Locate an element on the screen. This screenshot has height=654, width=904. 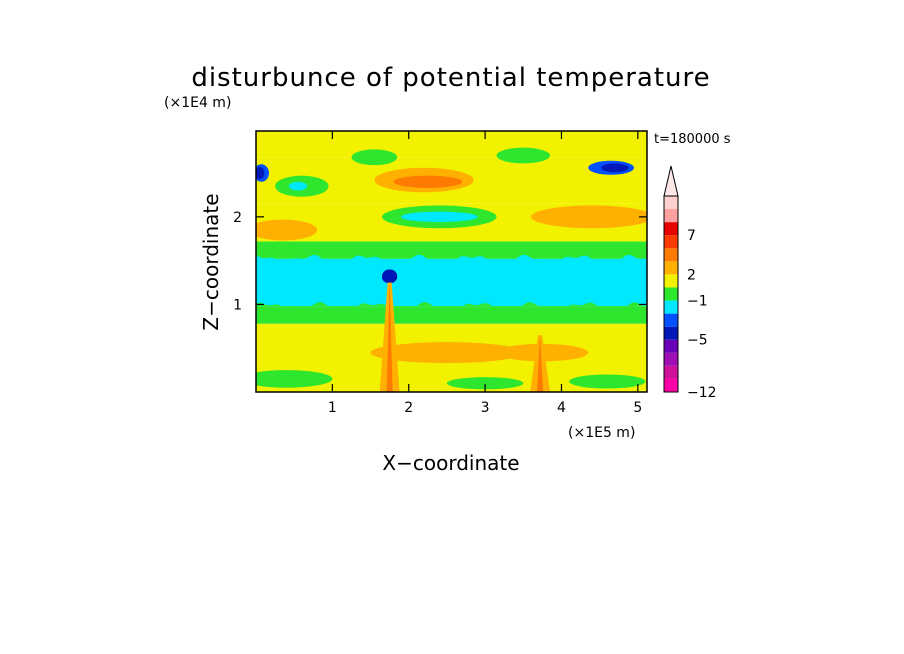
y-tick-label: 2 is located at coordinates (237, 218).